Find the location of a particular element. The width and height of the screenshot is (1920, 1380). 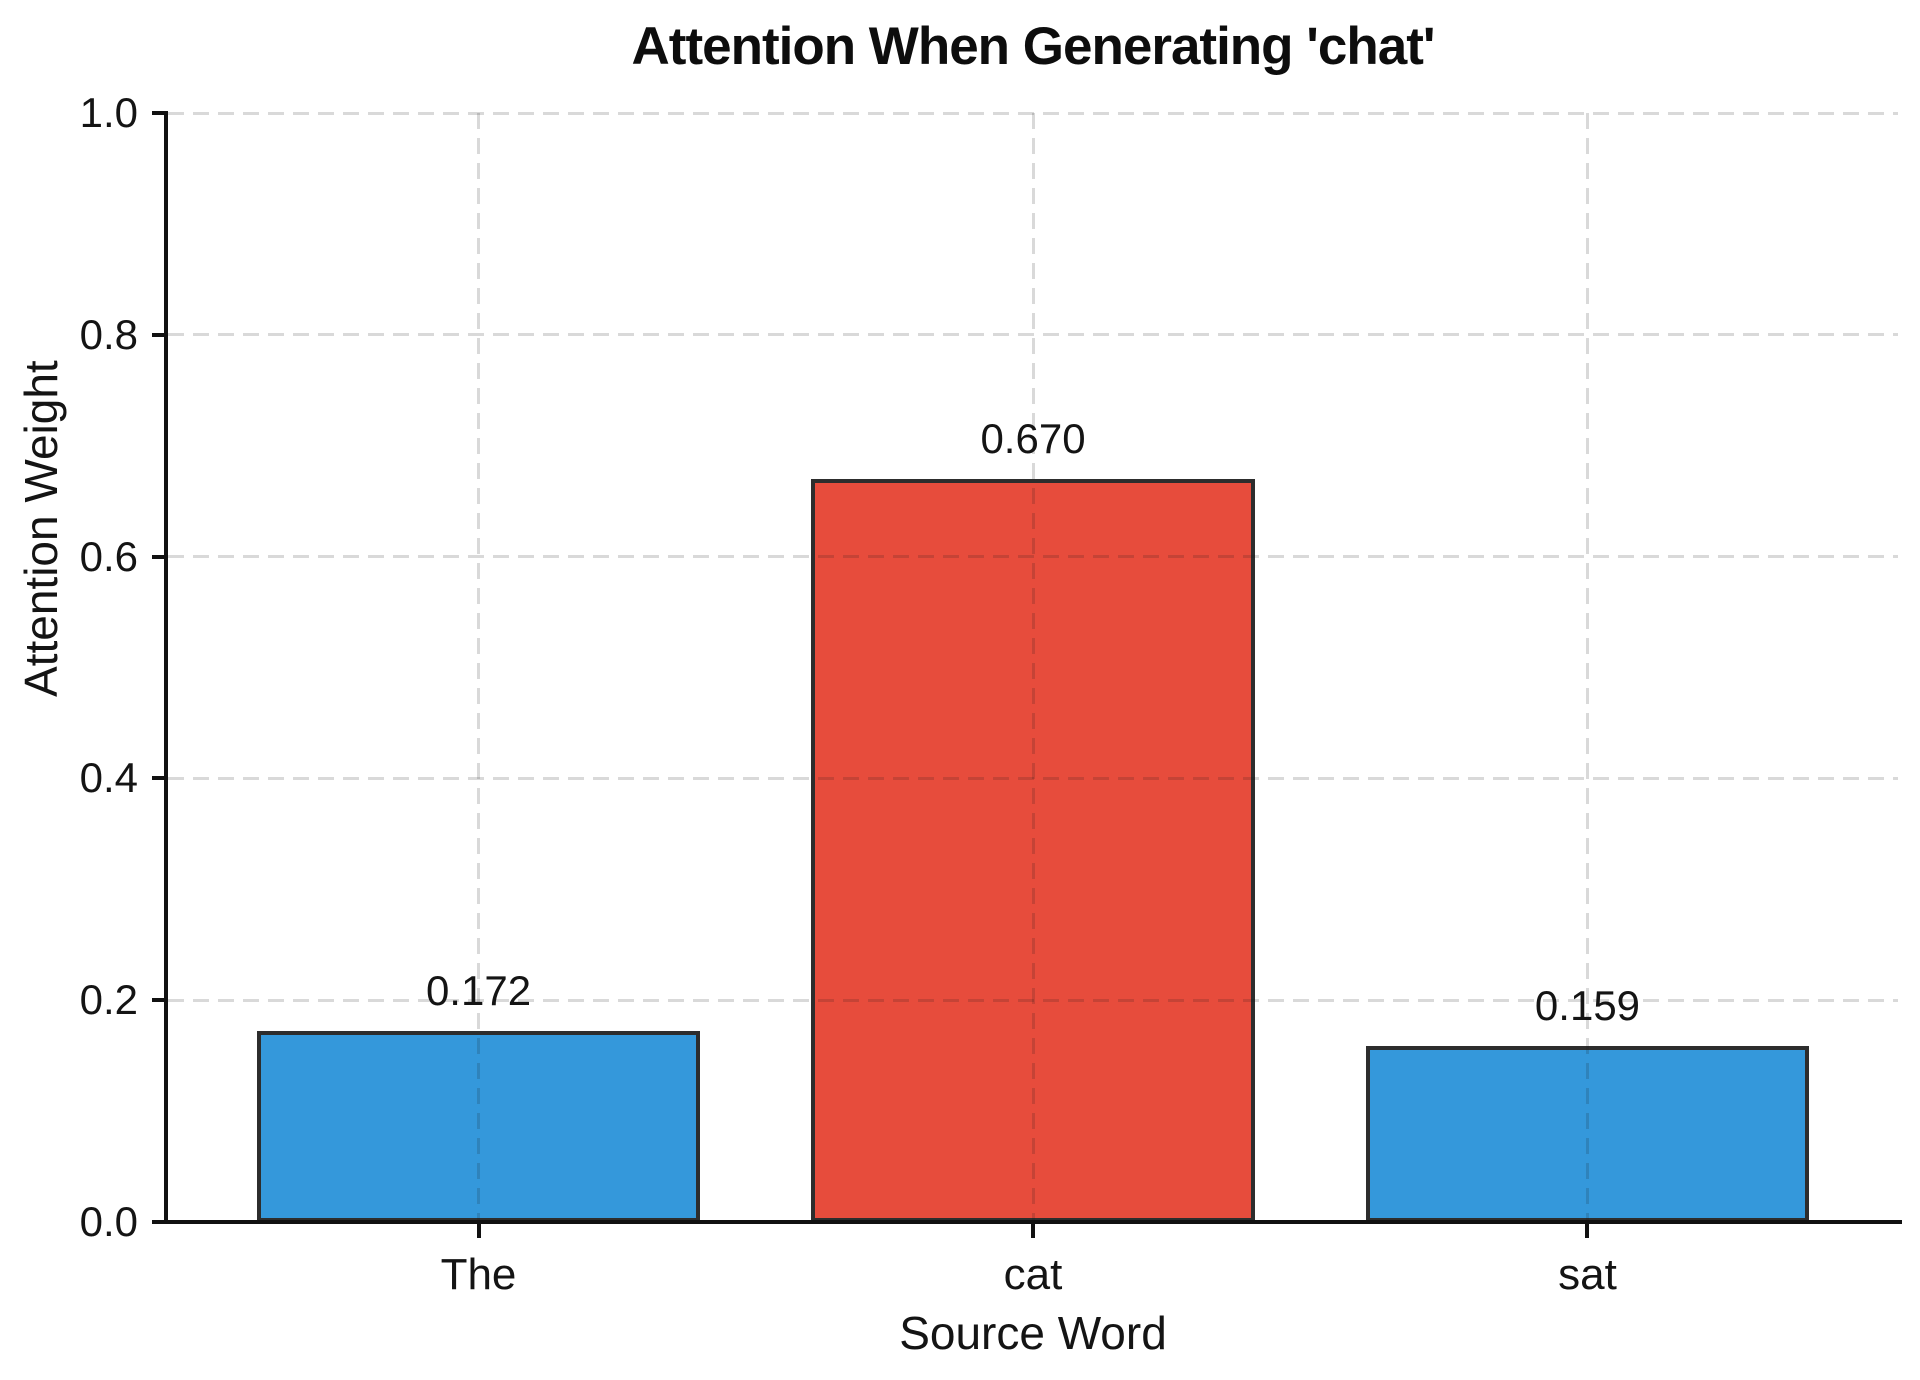

bar-sat is located at coordinates (1587, 1133).